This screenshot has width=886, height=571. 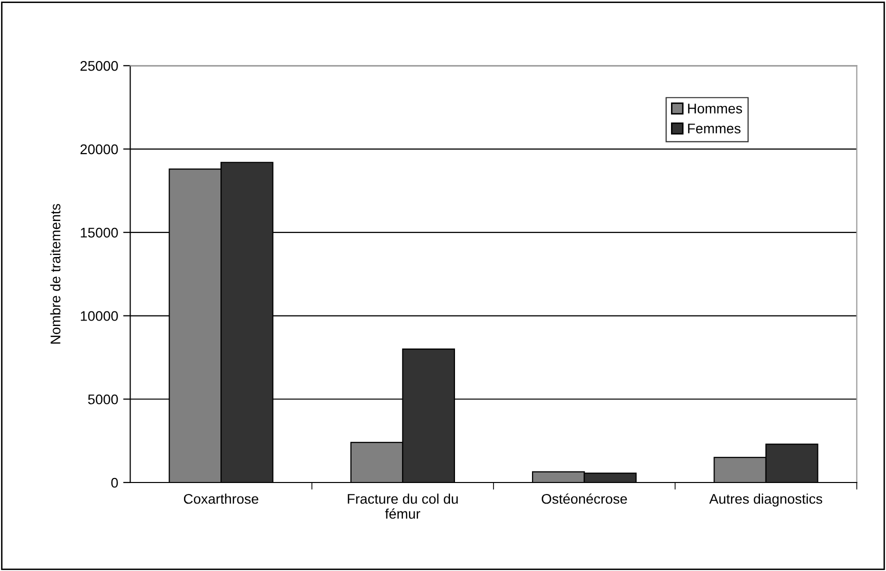 I want to click on x-tick-label: Fracture du col du fémur, so click(x=403, y=506).